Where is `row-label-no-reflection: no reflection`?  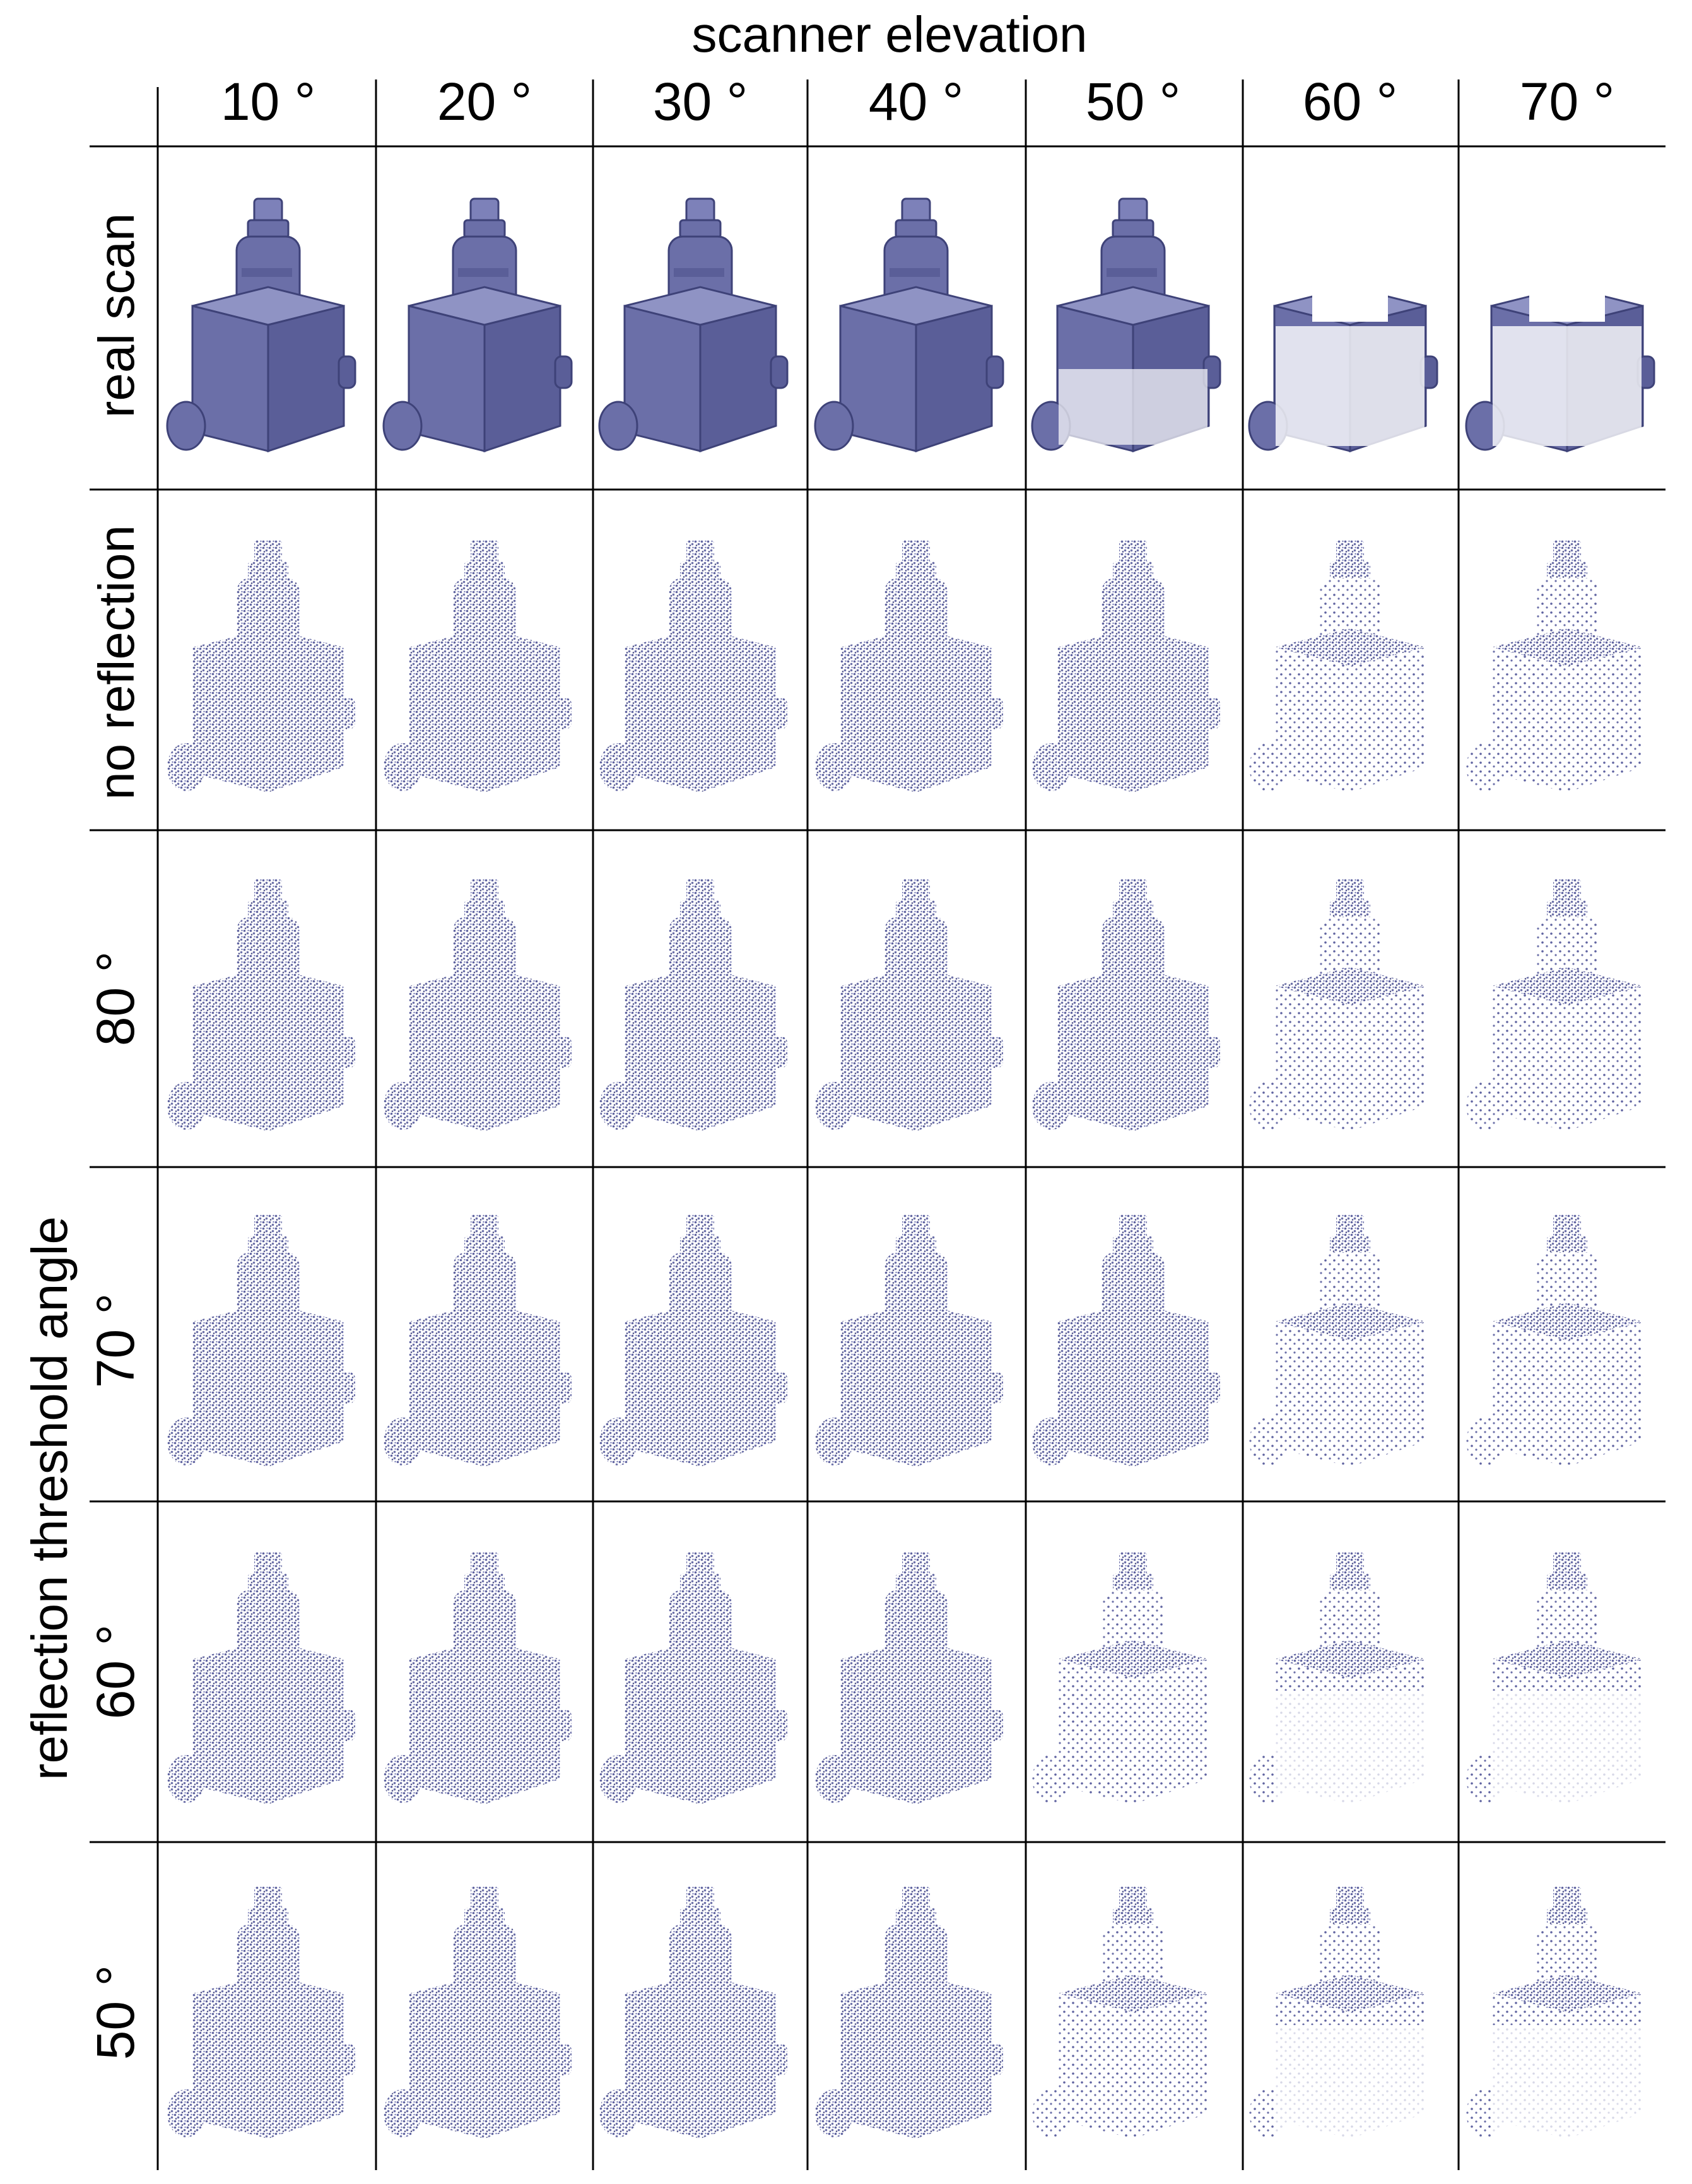
row-label-no-reflection: no reflection is located at coordinates (116, 662).